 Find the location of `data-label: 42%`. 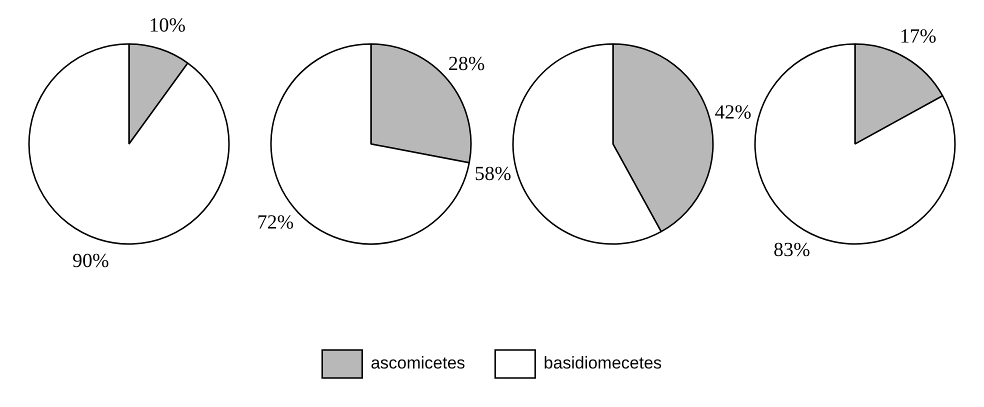

data-label: 42% is located at coordinates (733, 112).